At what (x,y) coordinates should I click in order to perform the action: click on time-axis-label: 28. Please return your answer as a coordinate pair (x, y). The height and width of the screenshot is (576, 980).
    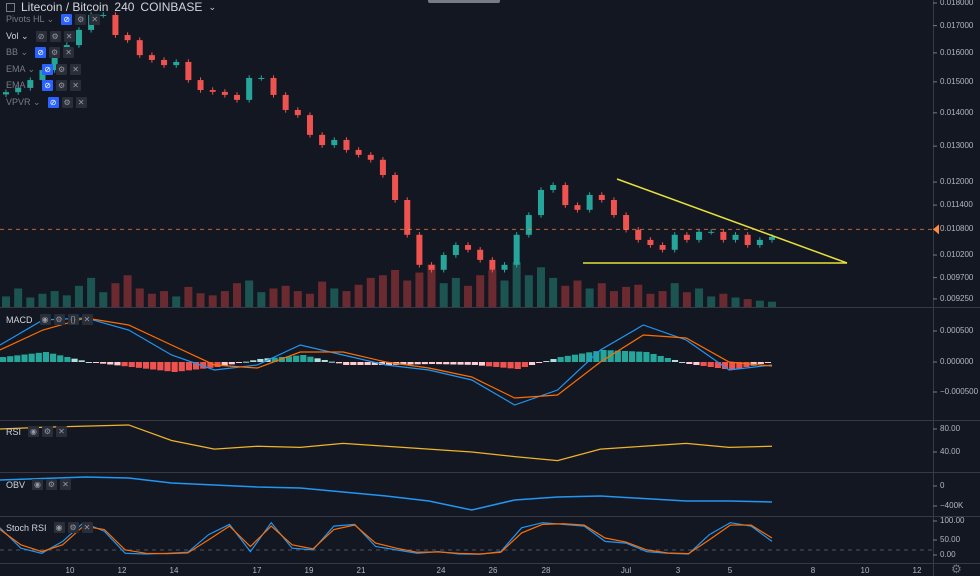
    Looking at the image, I should click on (546, 570).